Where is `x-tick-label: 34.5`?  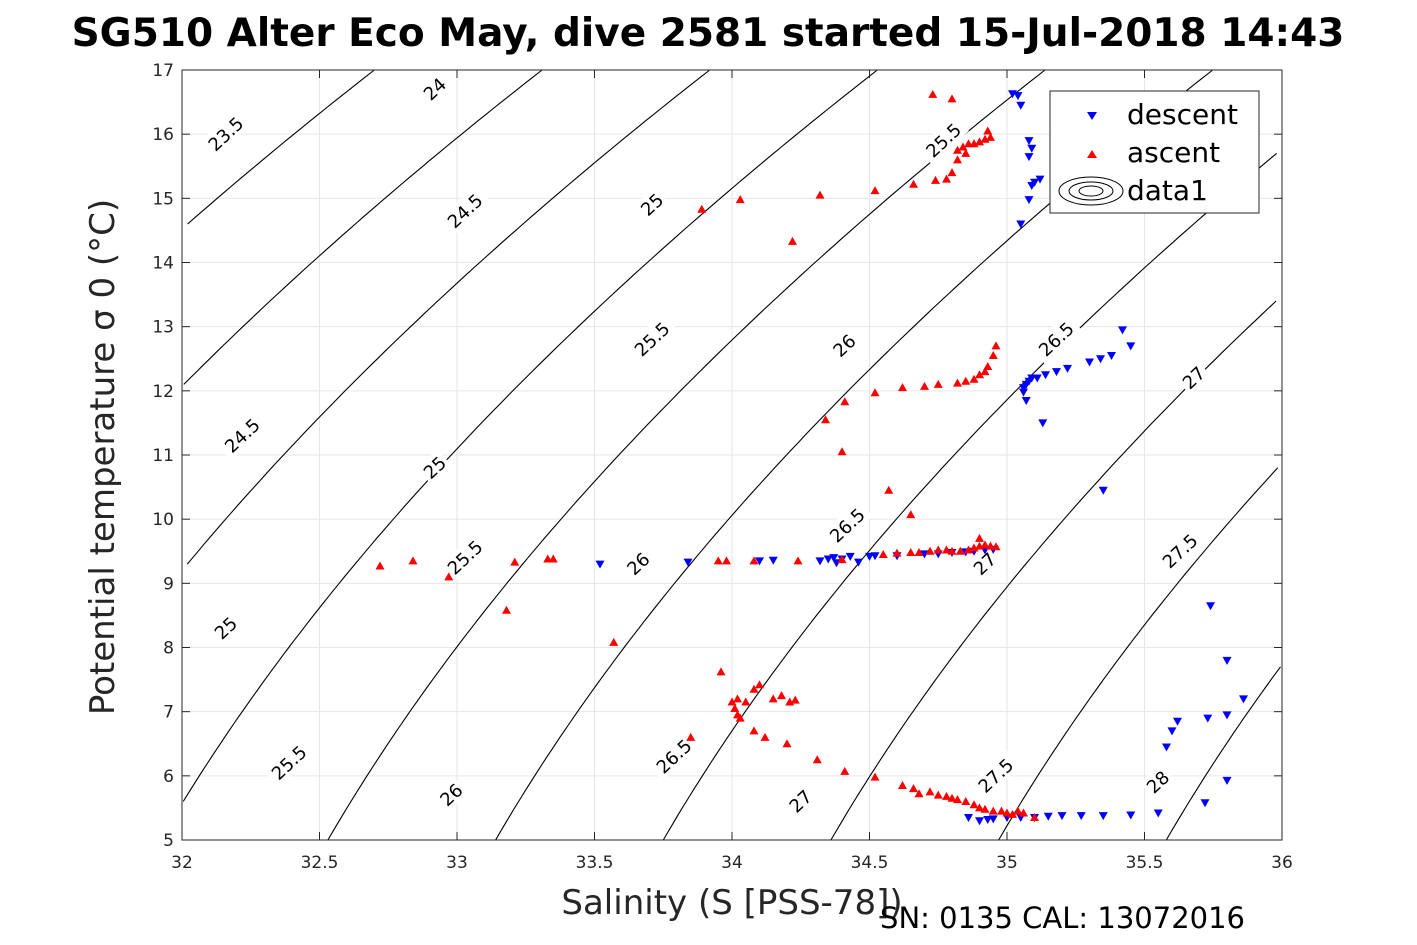
x-tick-label: 34.5 is located at coordinates (870, 863).